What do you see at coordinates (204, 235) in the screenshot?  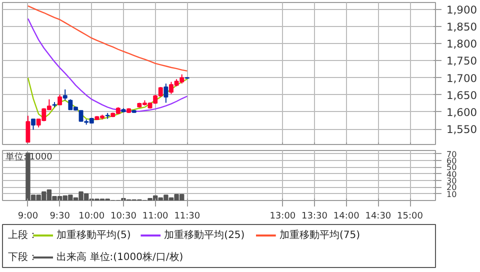 I see `legend-label: 加重移動平均(25)` at bounding box center [204, 235].